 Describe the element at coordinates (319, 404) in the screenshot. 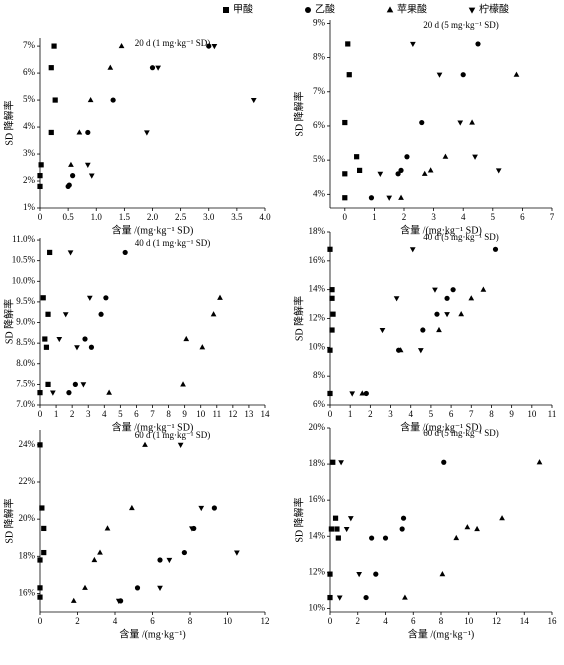

I see `y-tick-label: 6%` at that location.